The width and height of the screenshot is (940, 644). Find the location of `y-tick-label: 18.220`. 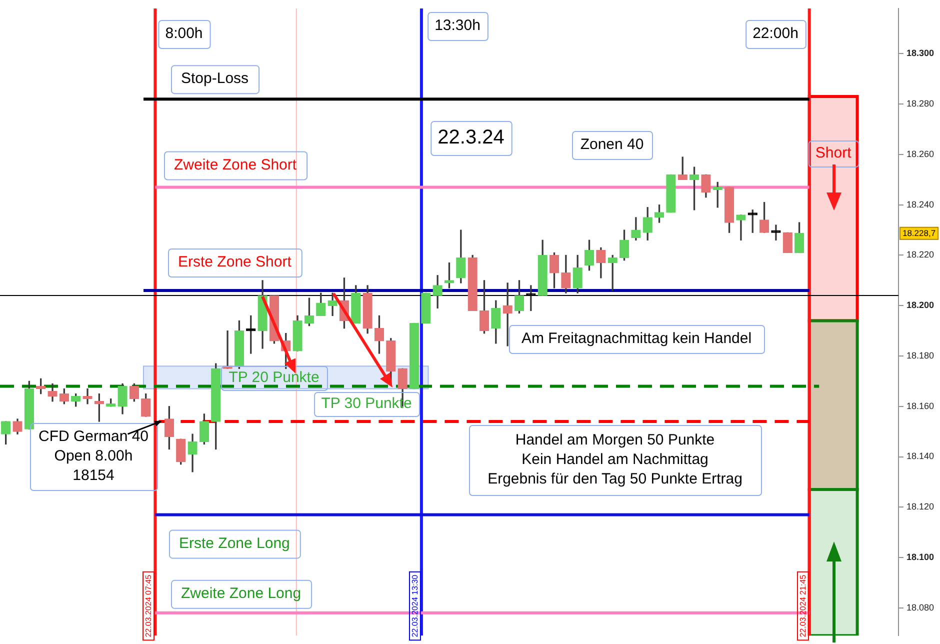

y-tick-label: 18.220 is located at coordinates (920, 255).